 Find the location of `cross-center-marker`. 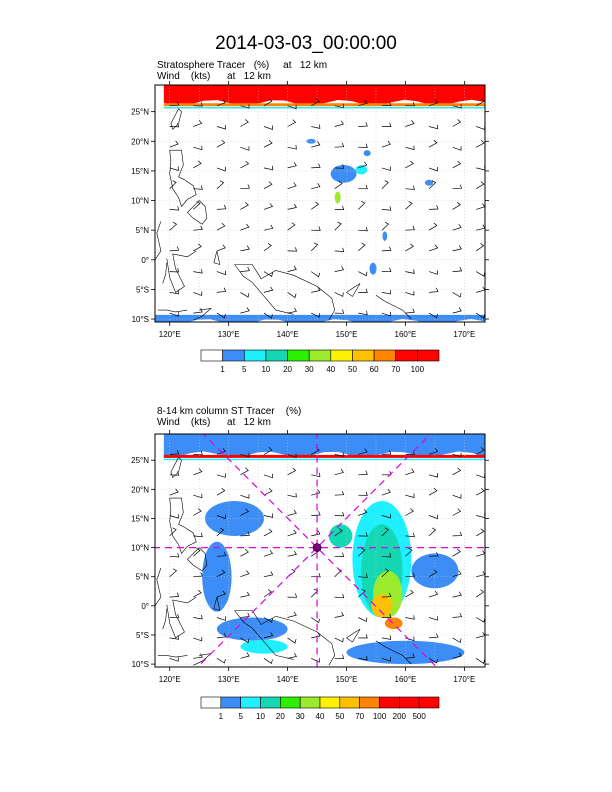

cross-center-marker is located at coordinates (317, 547).